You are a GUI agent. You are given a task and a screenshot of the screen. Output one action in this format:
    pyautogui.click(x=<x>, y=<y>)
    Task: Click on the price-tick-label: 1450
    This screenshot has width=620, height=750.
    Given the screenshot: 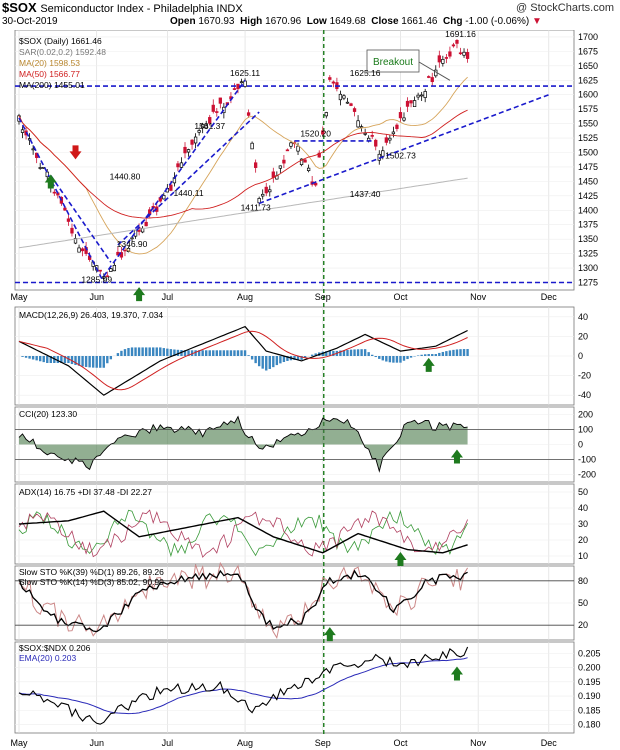 What is the action you would take?
    pyautogui.click(x=588, y=181)
    